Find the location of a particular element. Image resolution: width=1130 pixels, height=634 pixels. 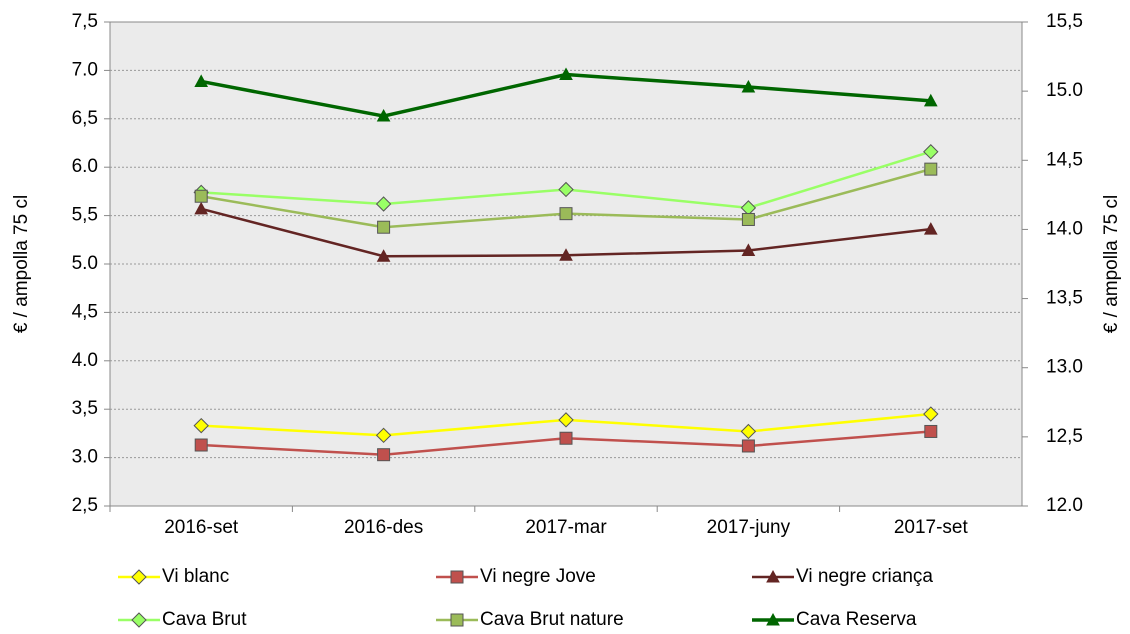

y2-tick-label: 12.0 is located at coordinates (1064, 505).